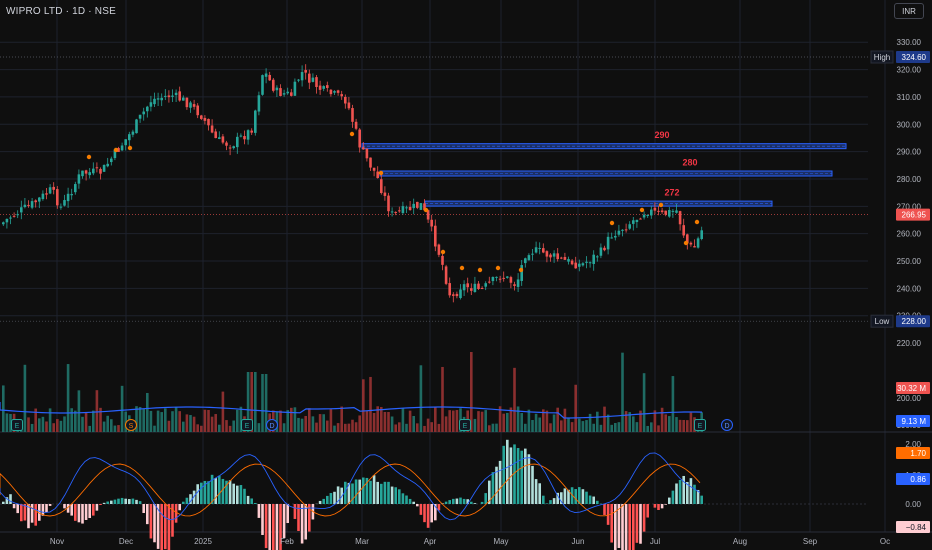 The width and height of the screenshot is (932, 550). What do you see at coordinates (909, 11) in the screenshot?
I see `currency-button: INR` at bounding box center [909, 11].